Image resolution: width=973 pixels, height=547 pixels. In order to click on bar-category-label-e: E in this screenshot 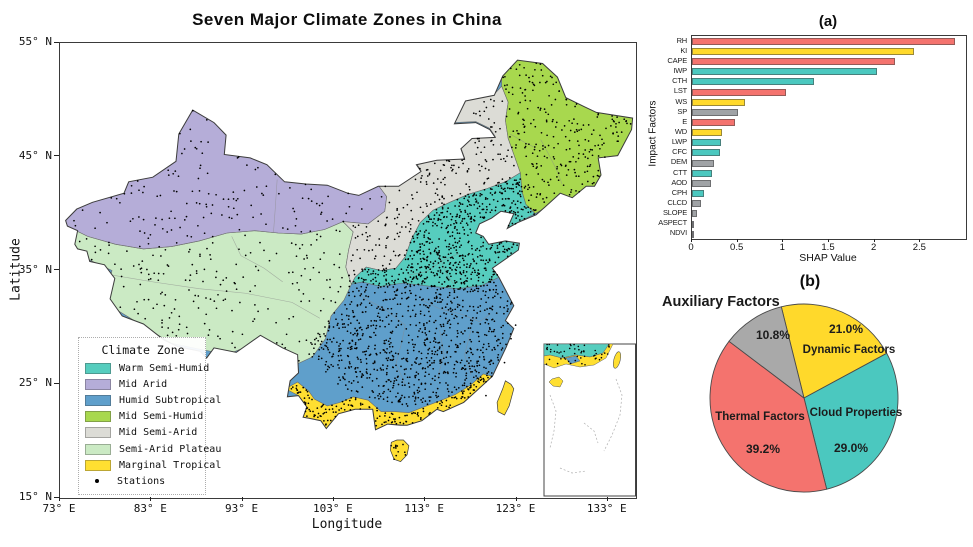, I will do `click(684, 121)`.